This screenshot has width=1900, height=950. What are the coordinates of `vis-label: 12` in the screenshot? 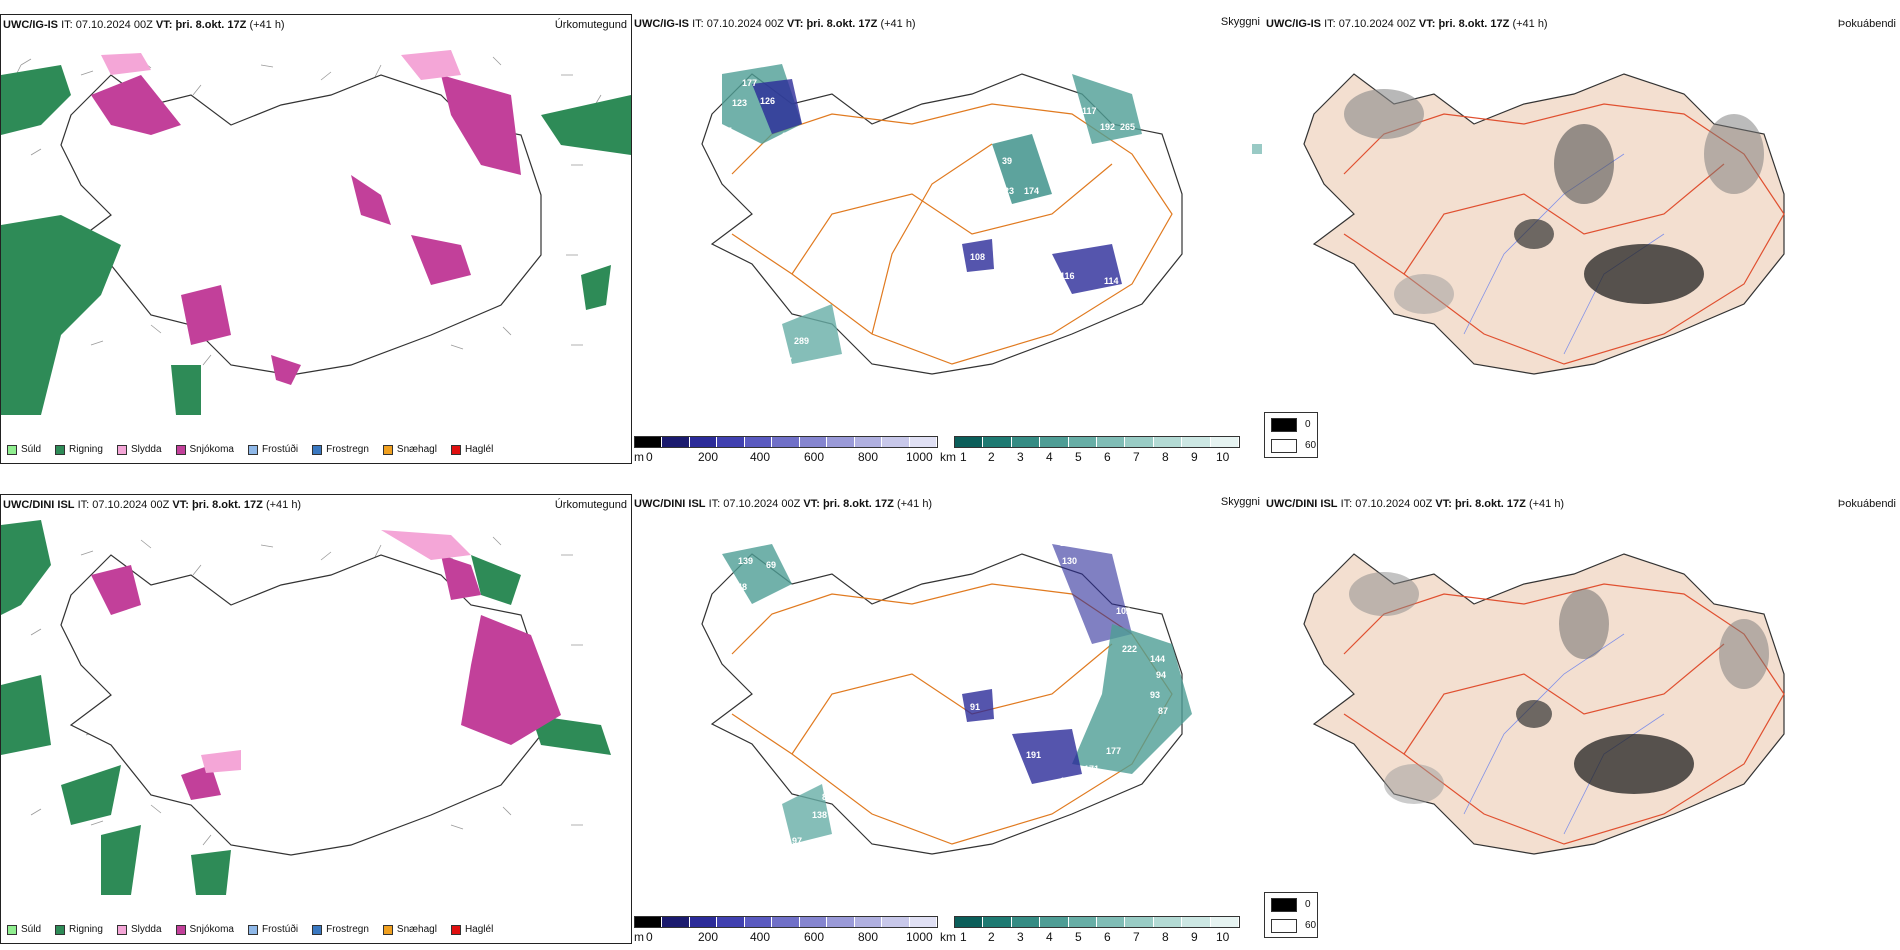 It's located at (1019, 279).